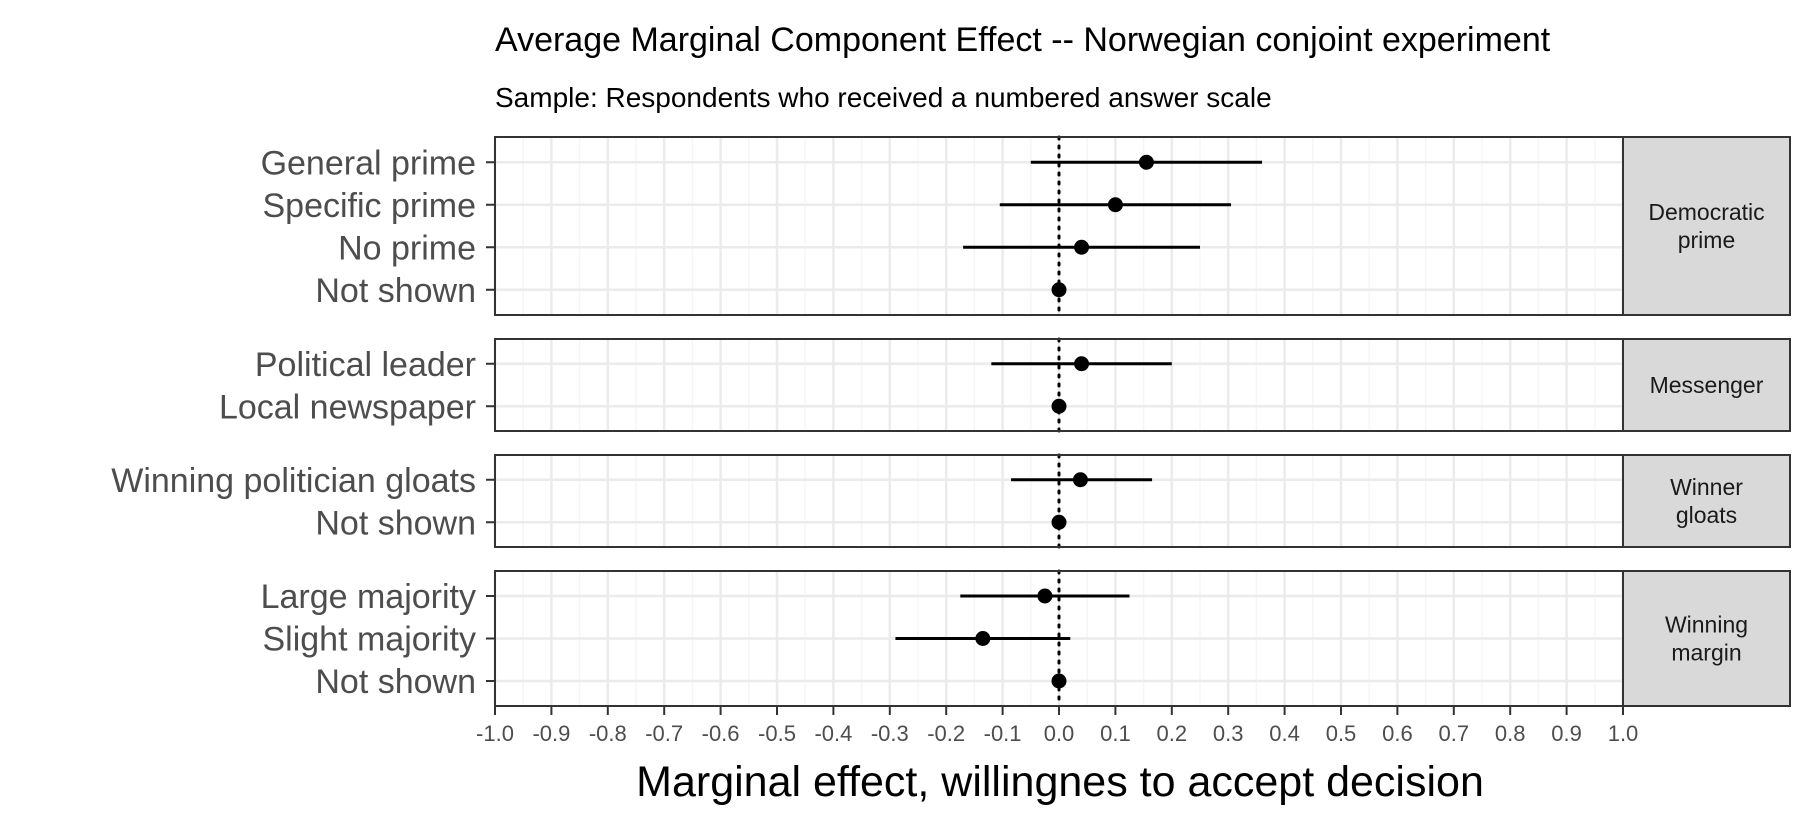  I want to click on category-label: Political leader, so click(365, 365).